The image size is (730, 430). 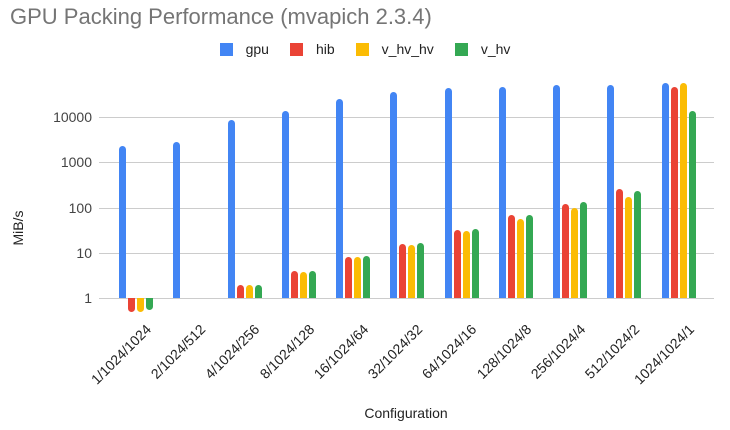 I want to click on x-tick-label: 16/1024/64, so click(x=341, y=351).